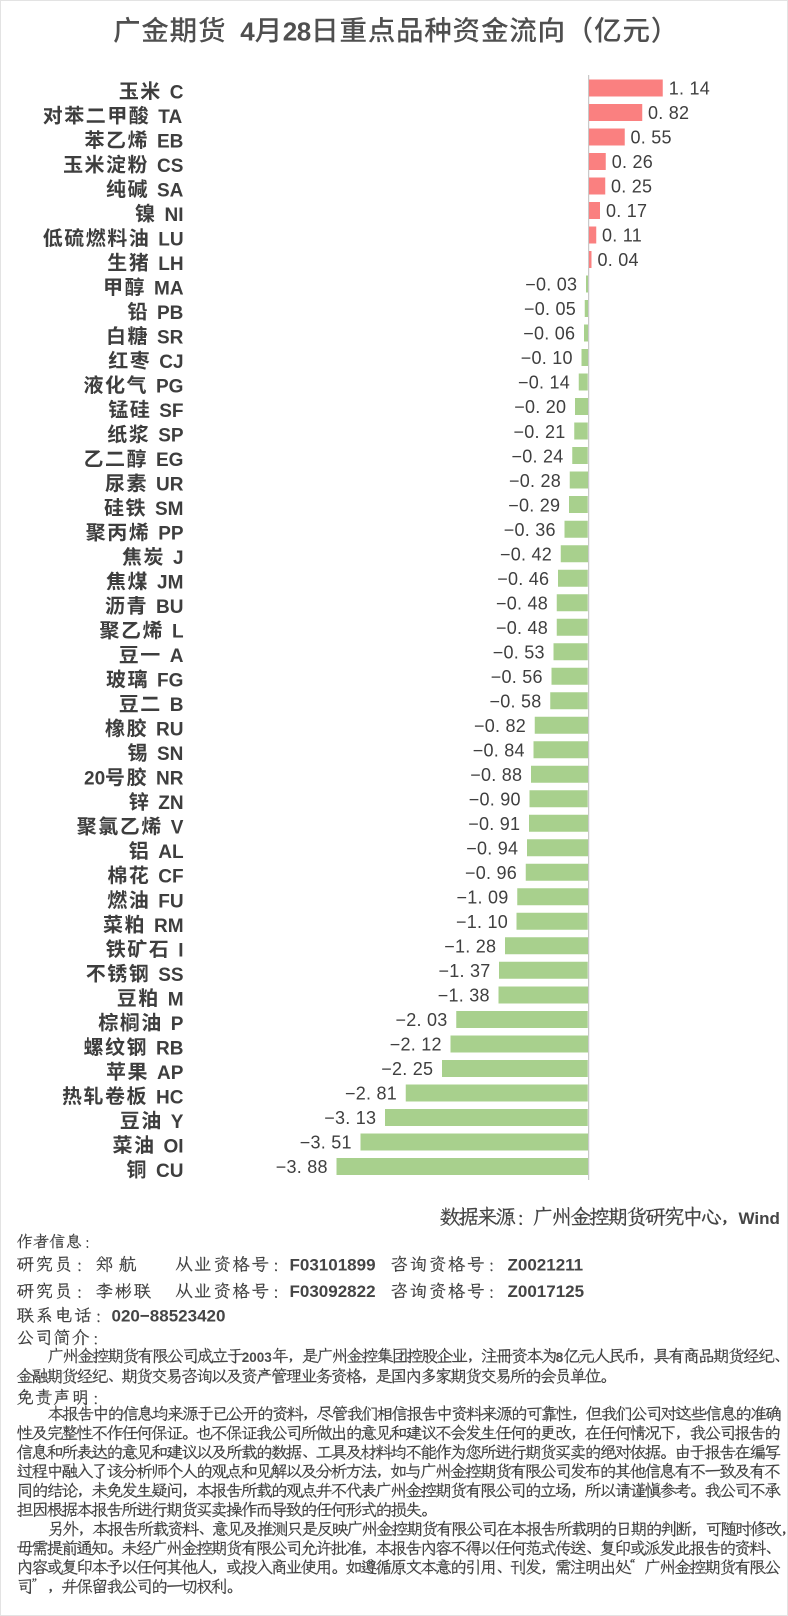  Describe the element at coordinates (470, 947) in the screenshot. I see `svg-text: −1. 28` at that location.